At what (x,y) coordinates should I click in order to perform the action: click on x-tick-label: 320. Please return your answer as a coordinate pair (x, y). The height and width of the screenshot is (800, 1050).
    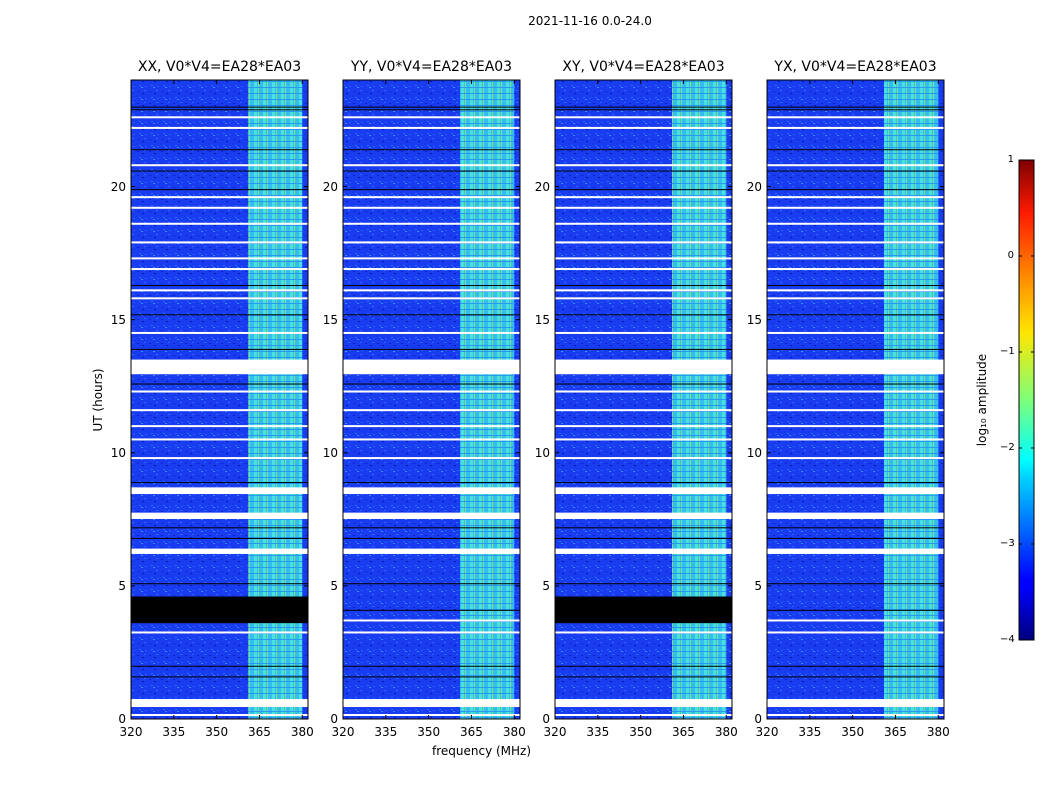
    Looking at the image, I should click on (767, 732).